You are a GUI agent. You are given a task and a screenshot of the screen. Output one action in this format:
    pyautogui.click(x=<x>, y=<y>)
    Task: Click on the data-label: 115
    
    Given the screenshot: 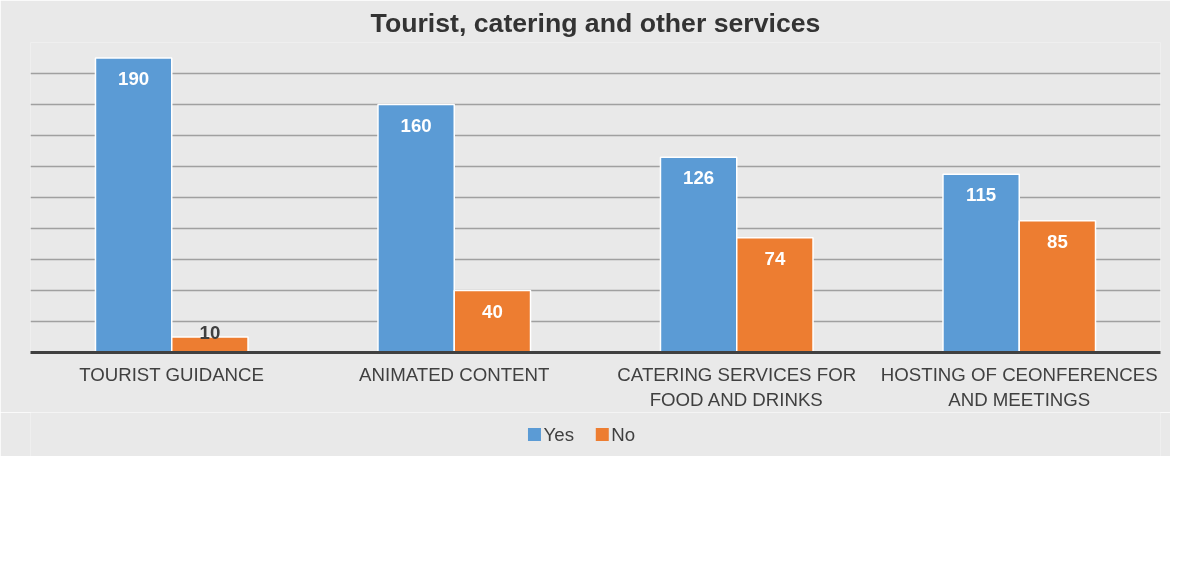 What is the action you would take?
    pyautogui.click(x=981, y=195)
    